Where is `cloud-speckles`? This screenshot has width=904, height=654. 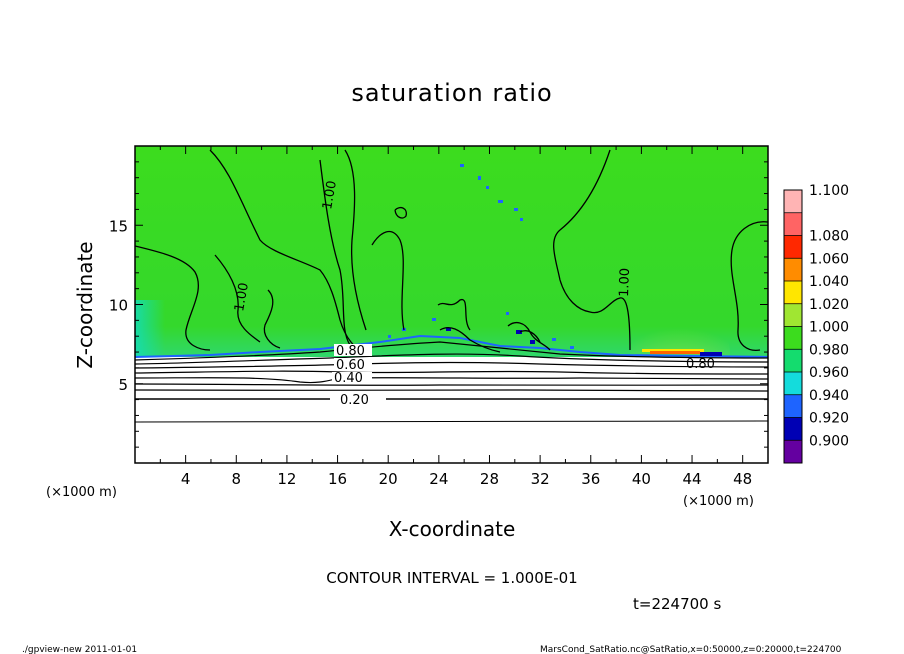
cloud-speckles is located at coordinates (481, 256).